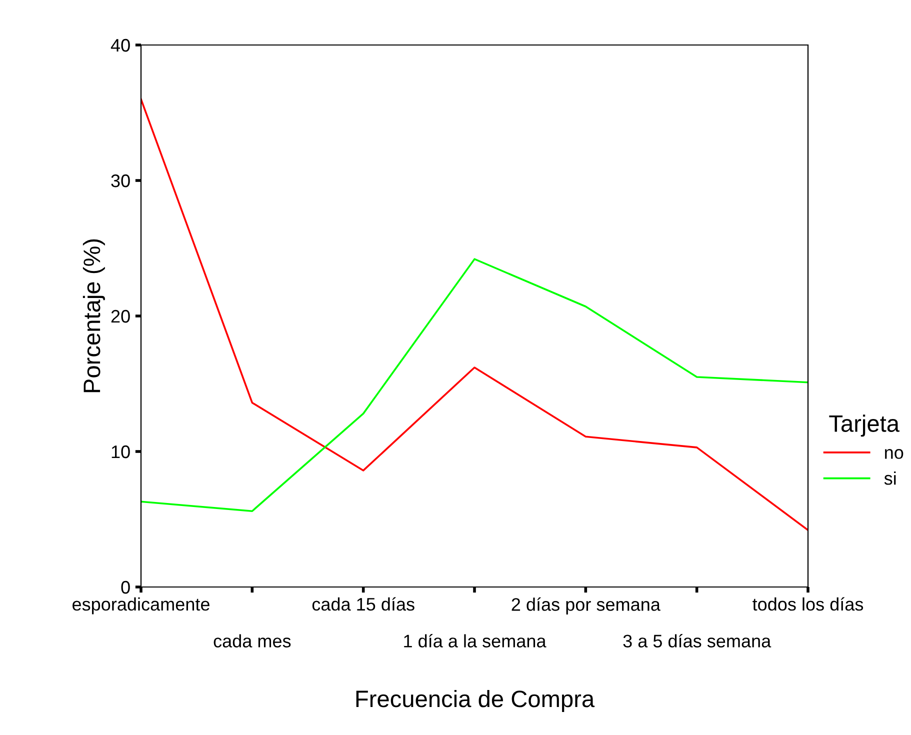  I want to click on legend-label: no, so click(894, 454).